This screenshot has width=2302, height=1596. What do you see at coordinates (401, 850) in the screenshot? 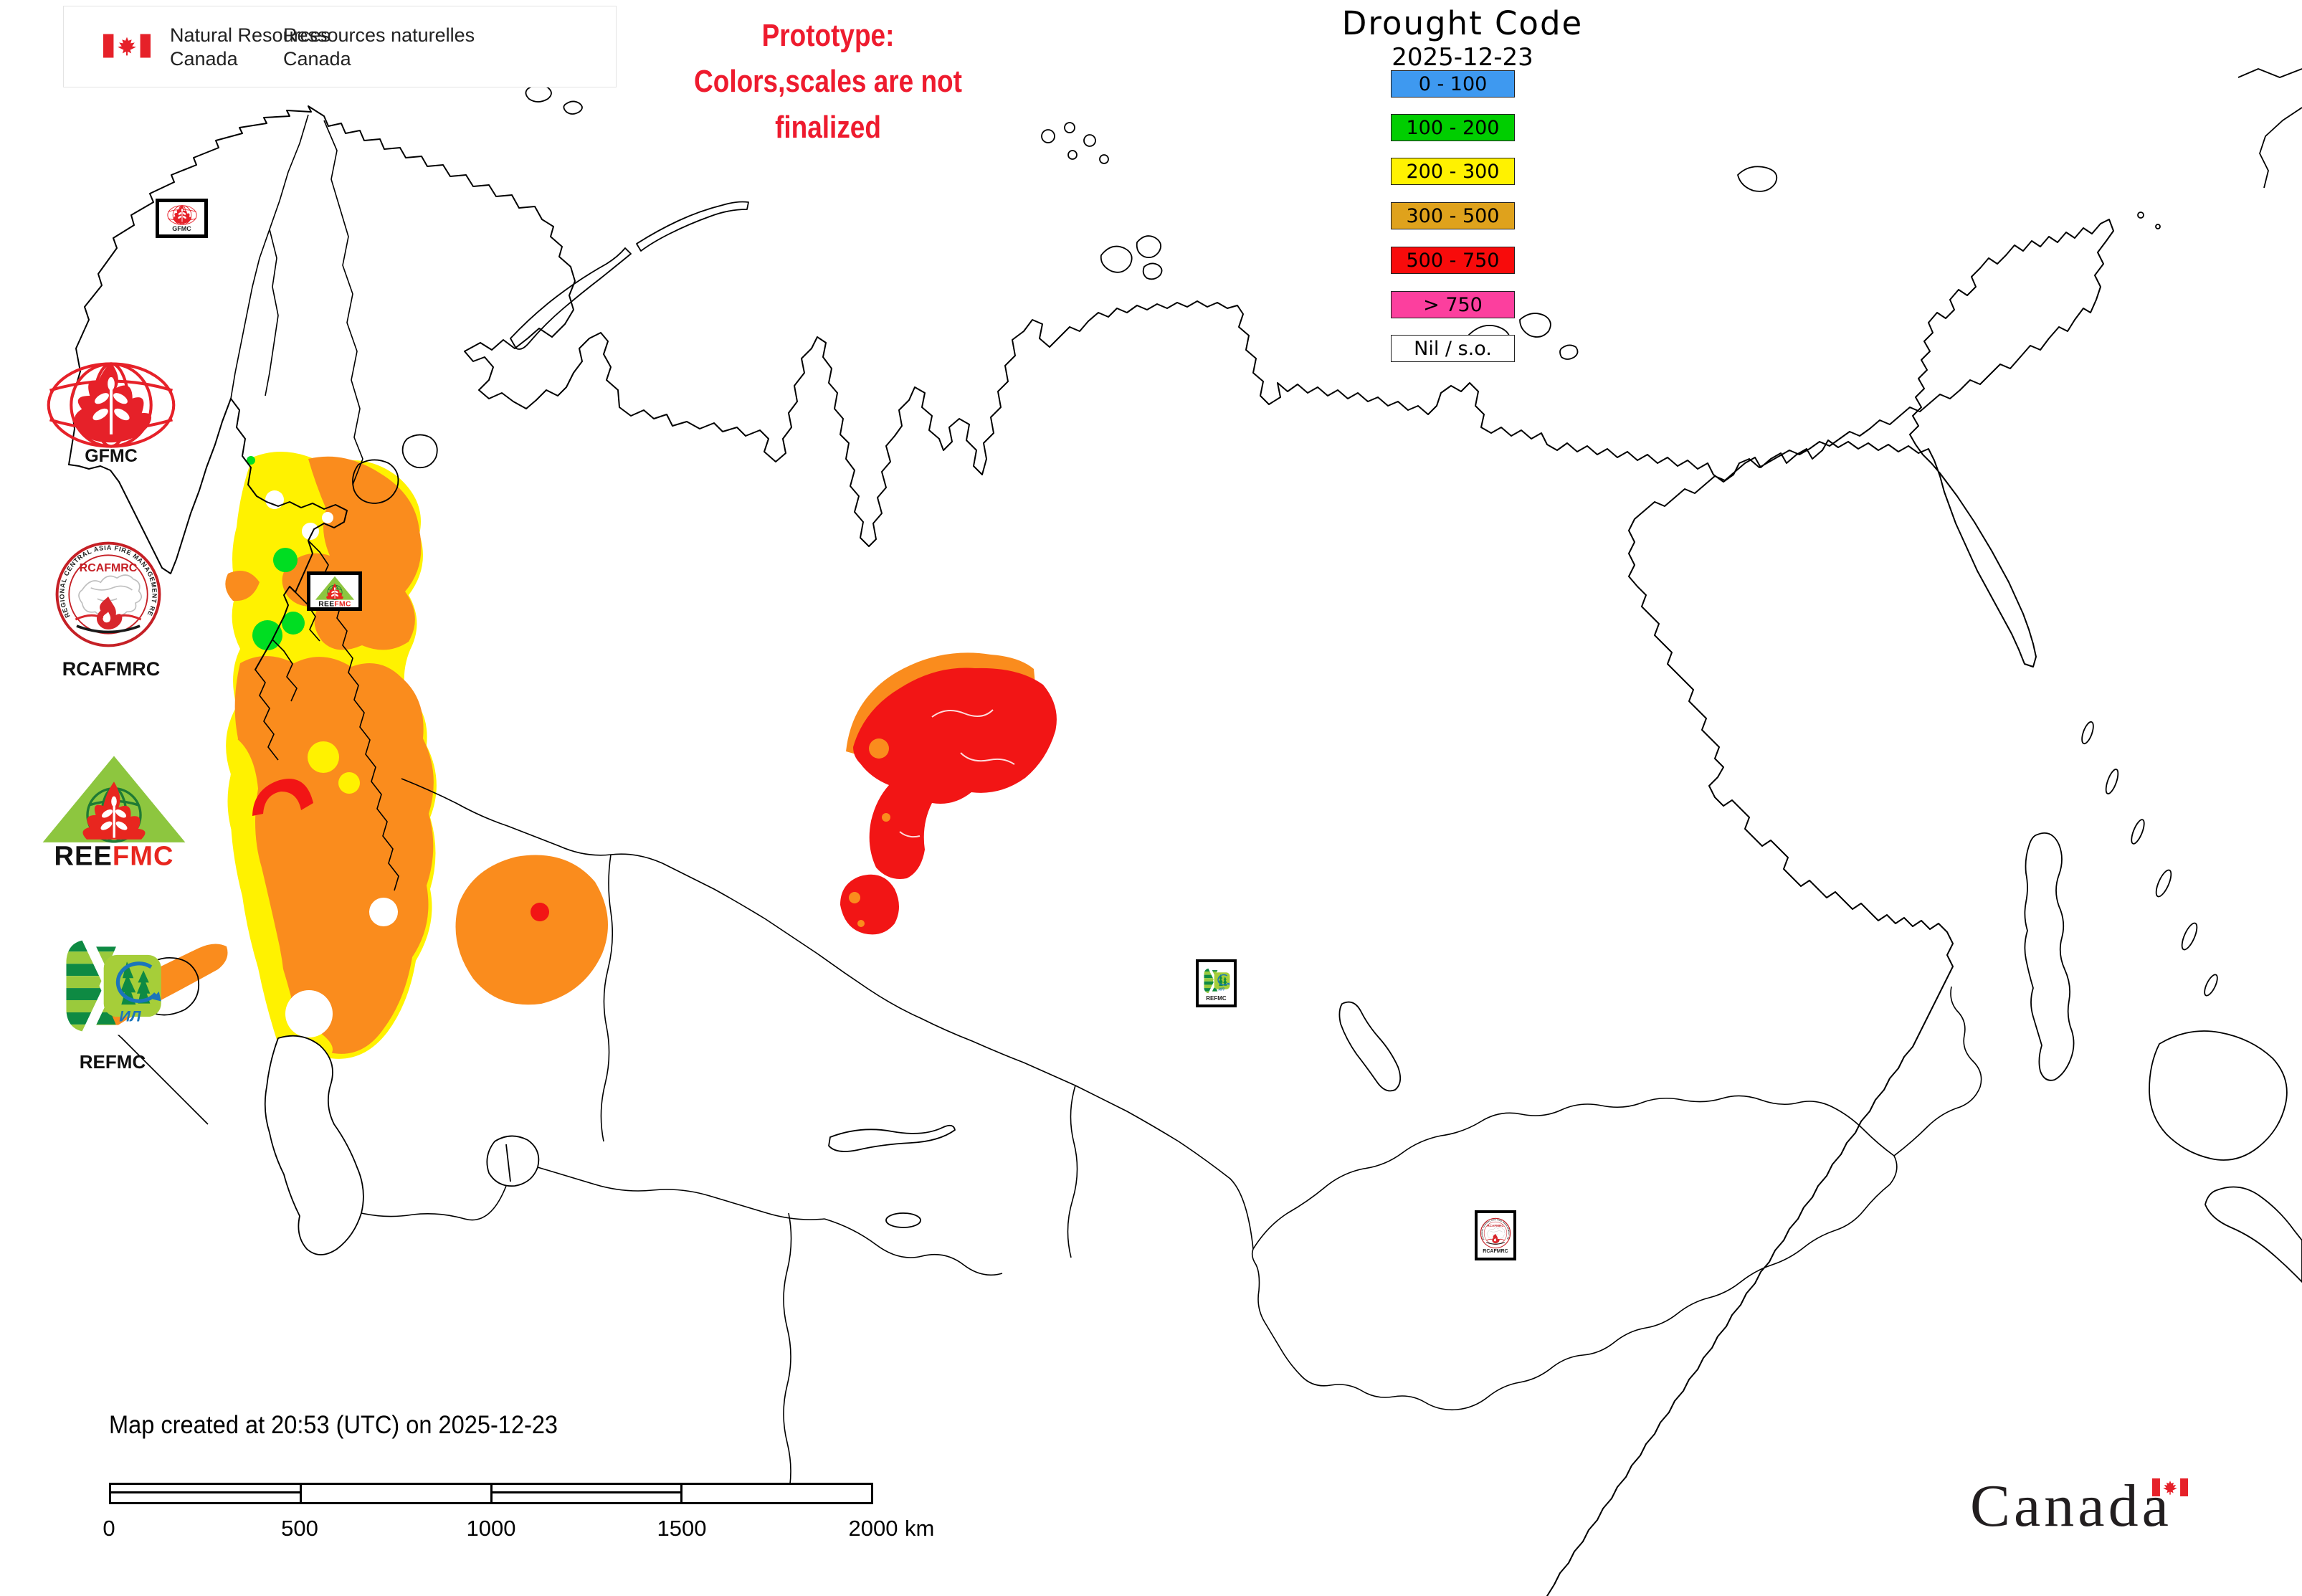
I see `region-west-red` at bounding box center [401, 850].